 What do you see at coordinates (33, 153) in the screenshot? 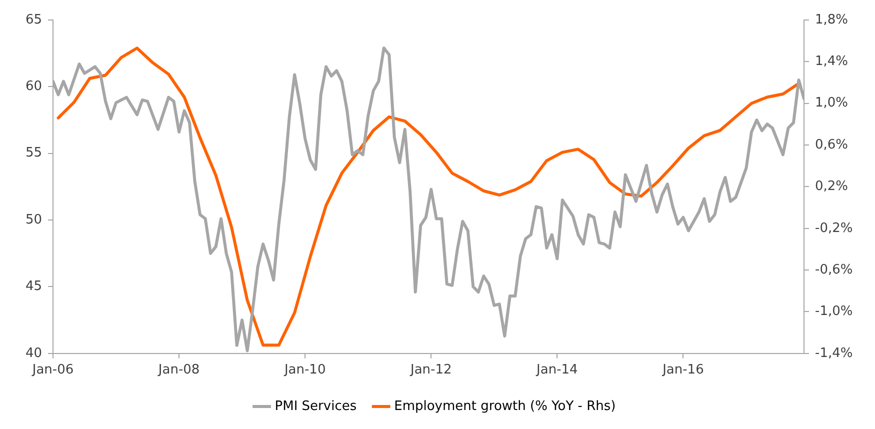
I see `y-tick-label: 55` at bounding box center [33, 153].